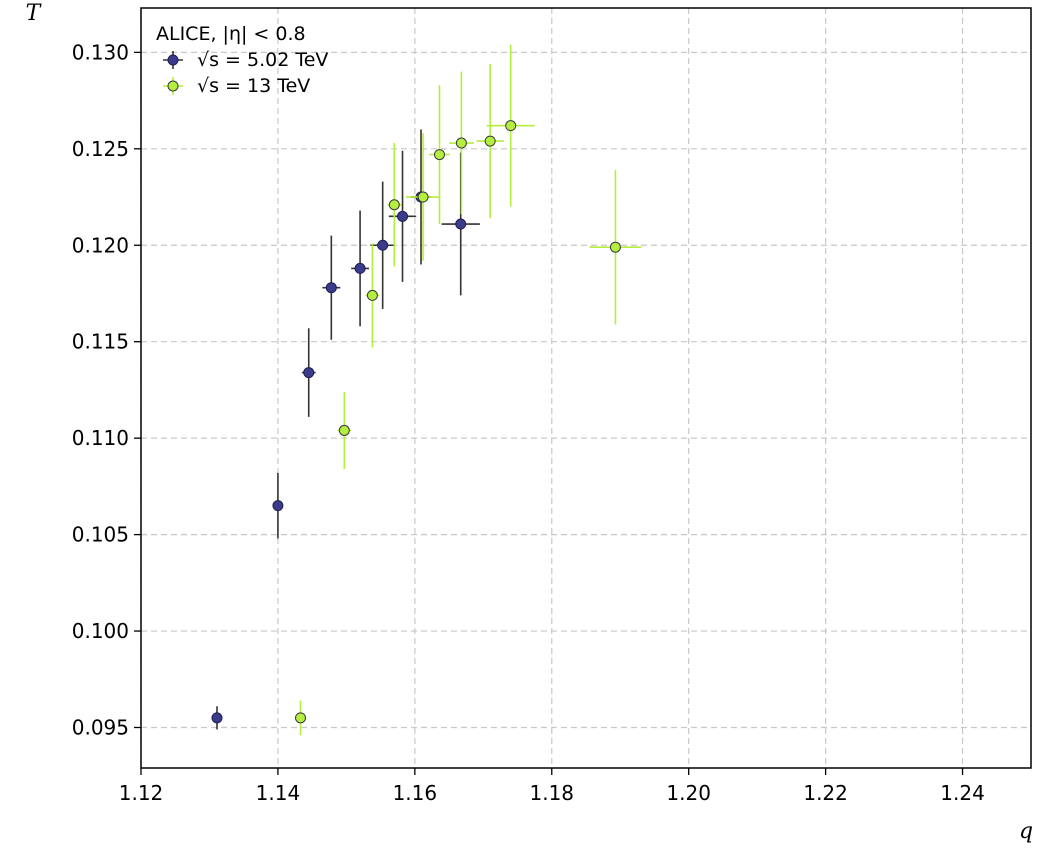 The width and height of the screenshot is (1047, 848). I want to click on x-tick-label: 1.18, so click(552, 793).